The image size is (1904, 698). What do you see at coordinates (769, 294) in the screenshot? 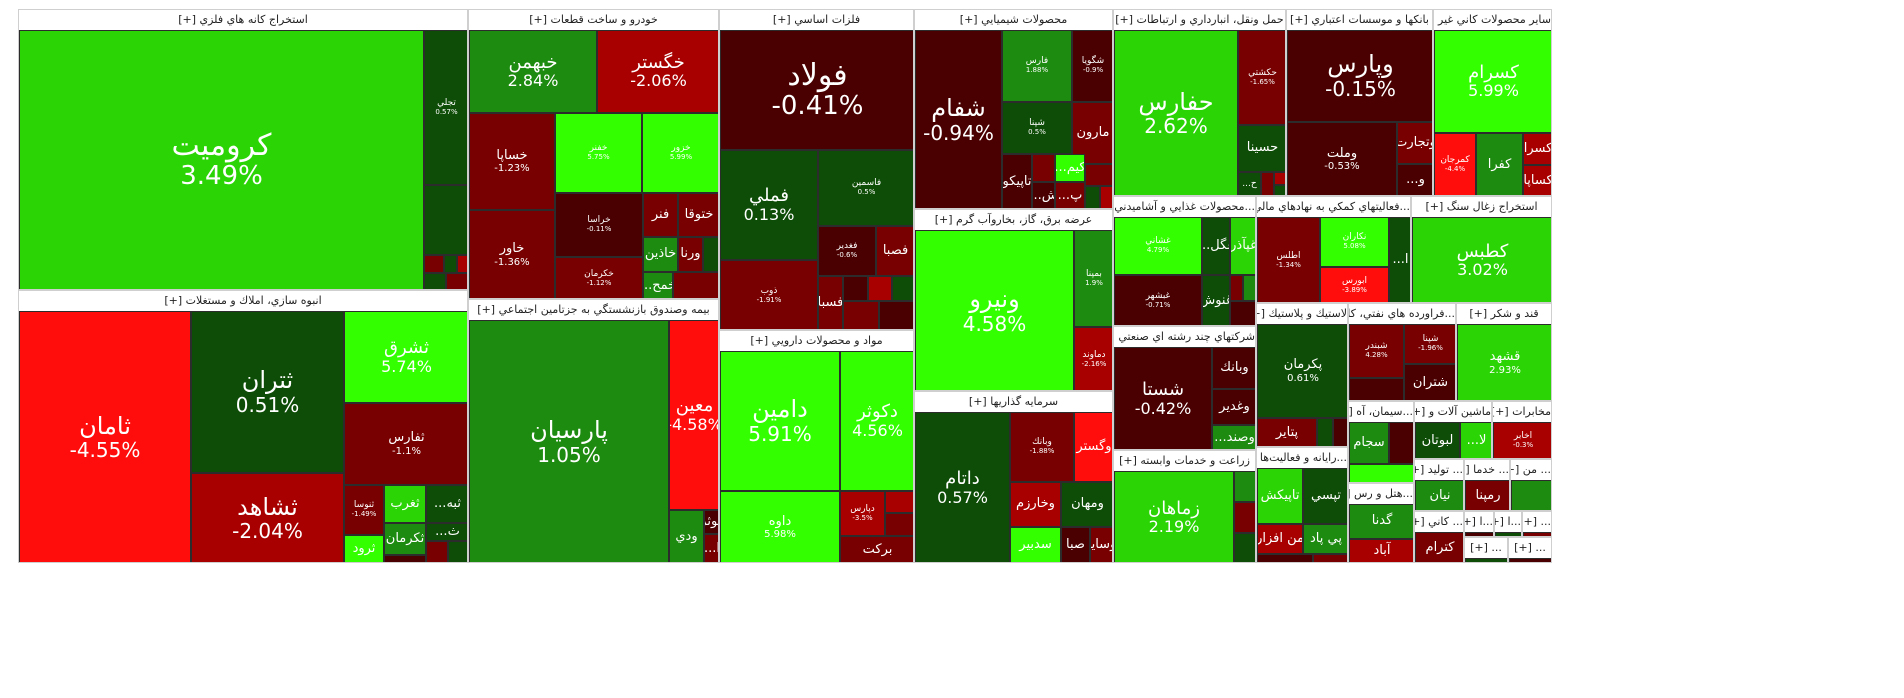
I see `stock-tile: ذوب -1.91%` at bounding box center [769, 294].